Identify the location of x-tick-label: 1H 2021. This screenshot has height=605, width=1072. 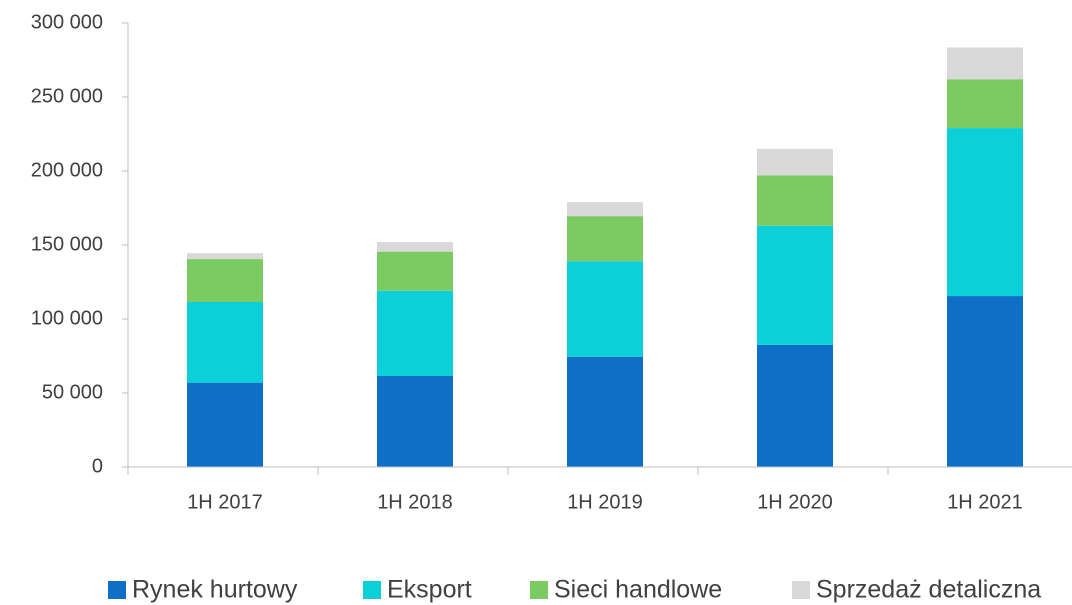
(985, 502).